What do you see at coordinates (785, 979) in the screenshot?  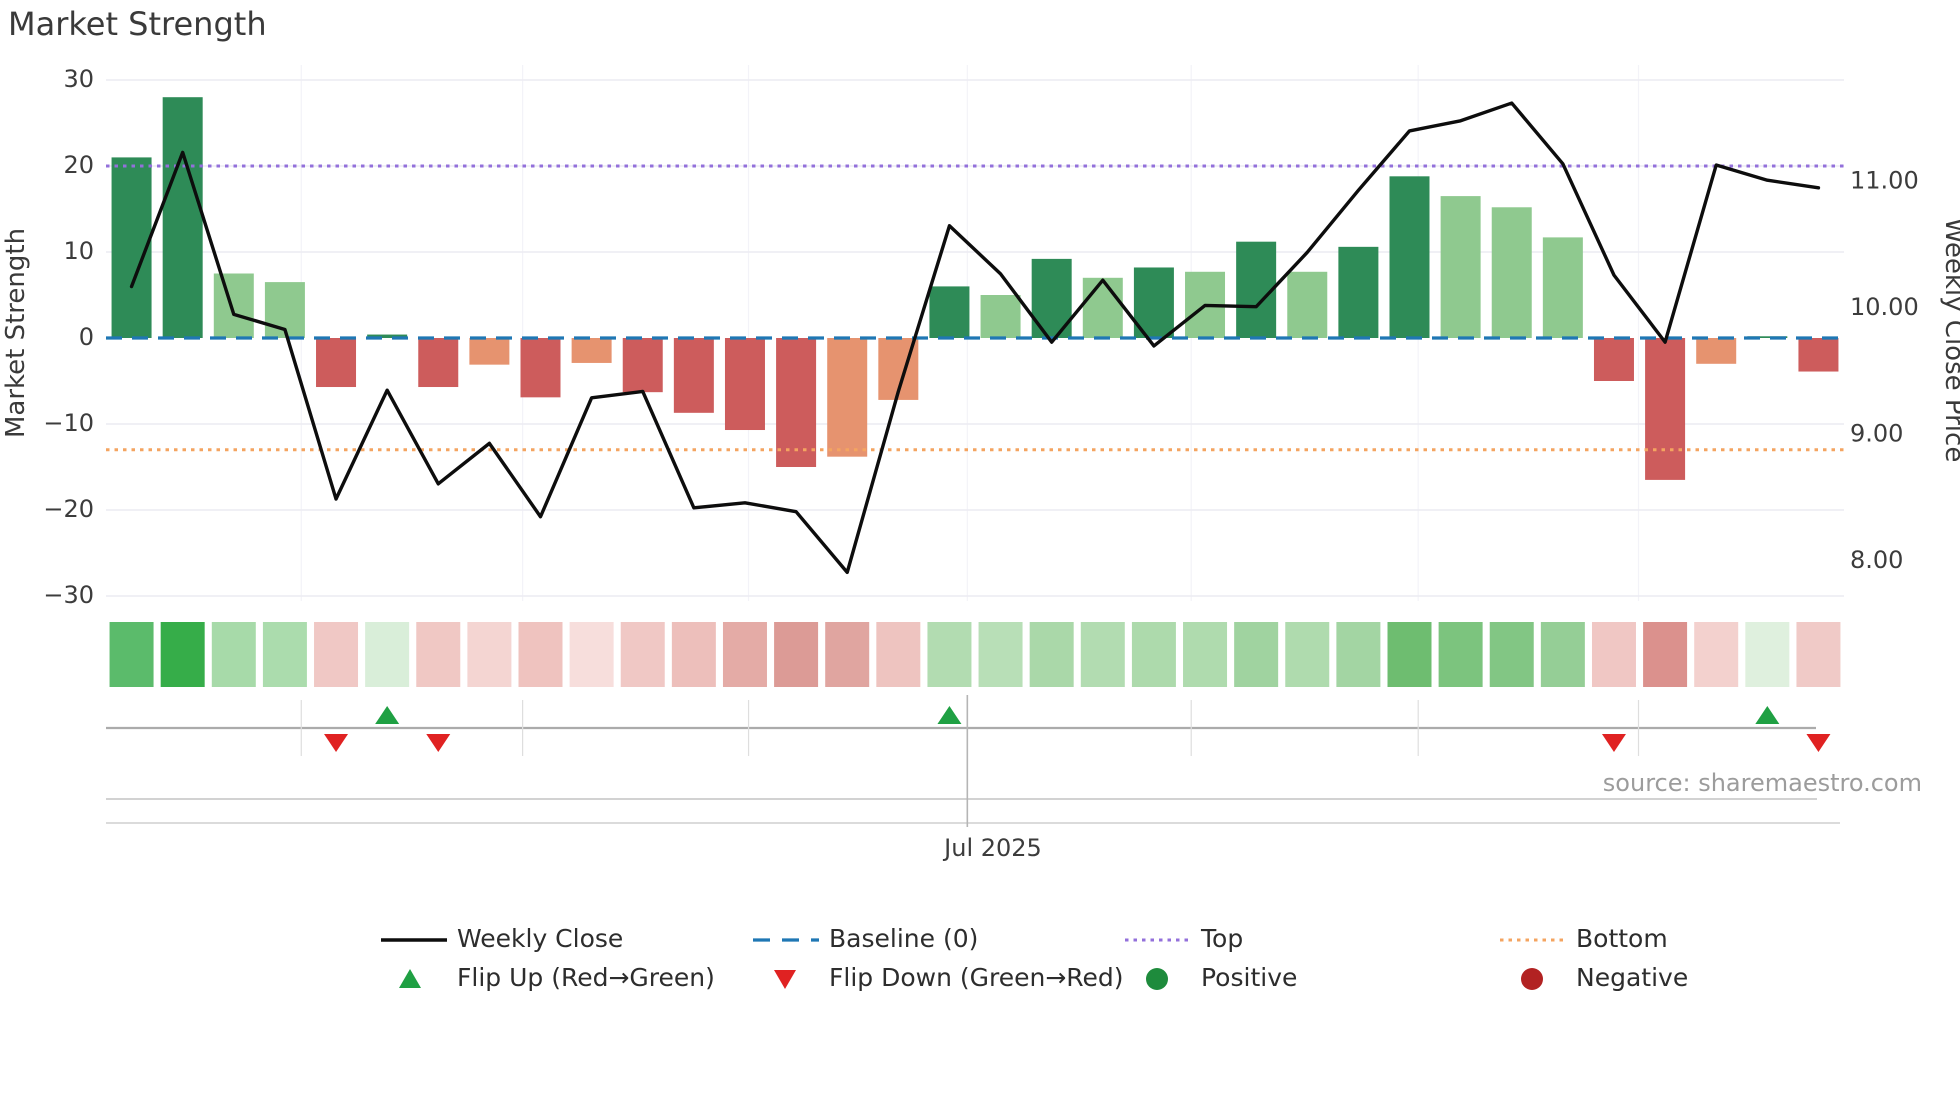 I see `legend-flip-down-triangle-icon` at bounding box center [785, 979].